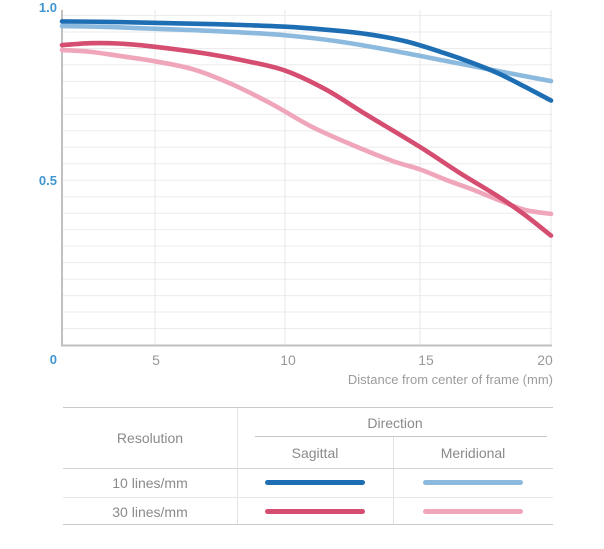  Describe the element at coordinates (395, 422) in the screenshot. I see `direction-header: Direction` at that location.